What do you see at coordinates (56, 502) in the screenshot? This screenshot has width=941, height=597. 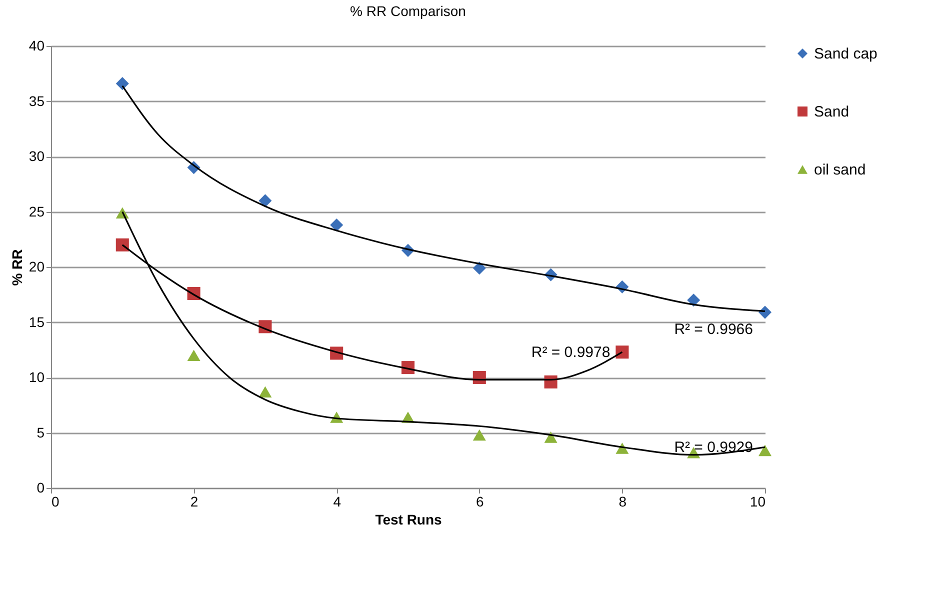 I see `x-tick-label: 0` at bounding box center [56, 502].